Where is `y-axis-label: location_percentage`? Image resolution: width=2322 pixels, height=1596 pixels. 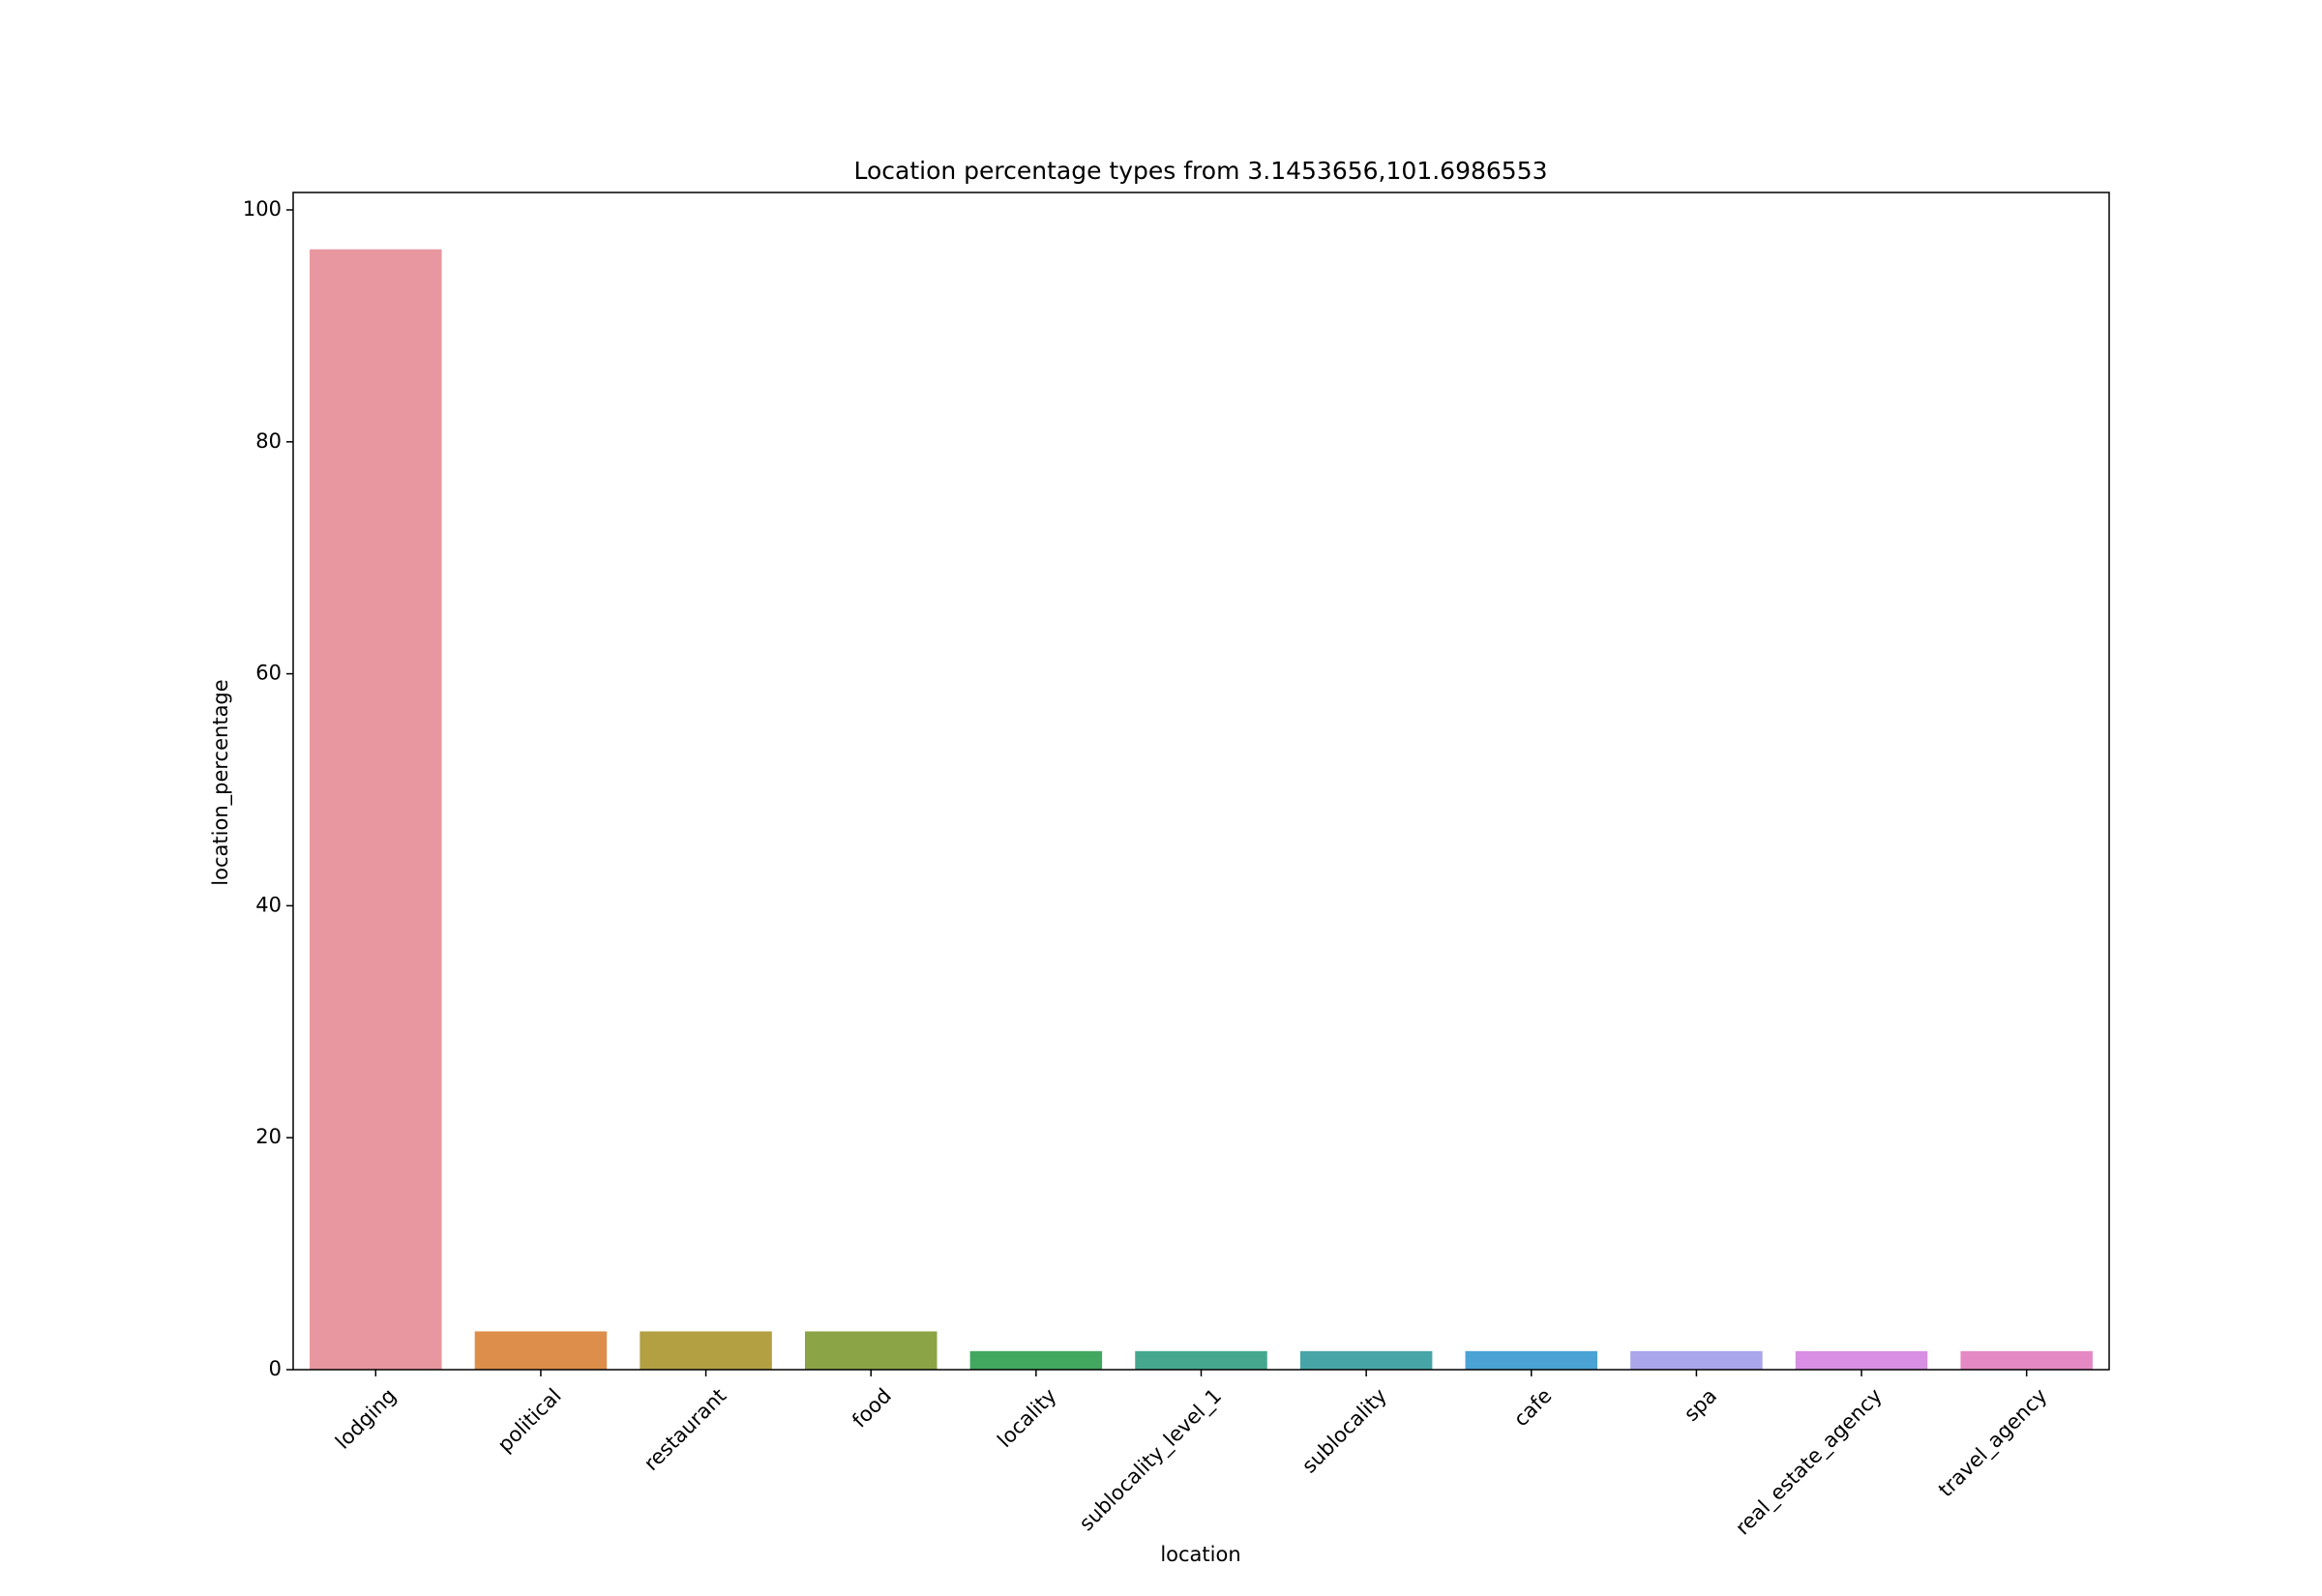
y-axis-label: location_percentage is located at coordinates (221, 782).